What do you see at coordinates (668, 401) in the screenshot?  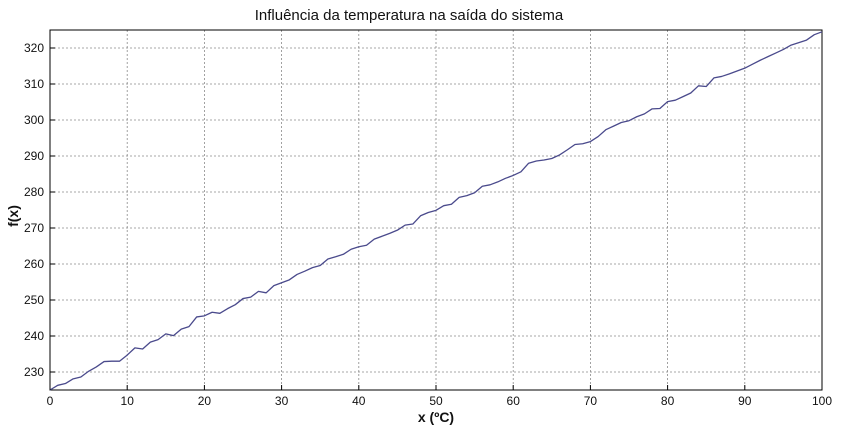 I see `x-tick-label: 80` at bounding box center [668, 401].